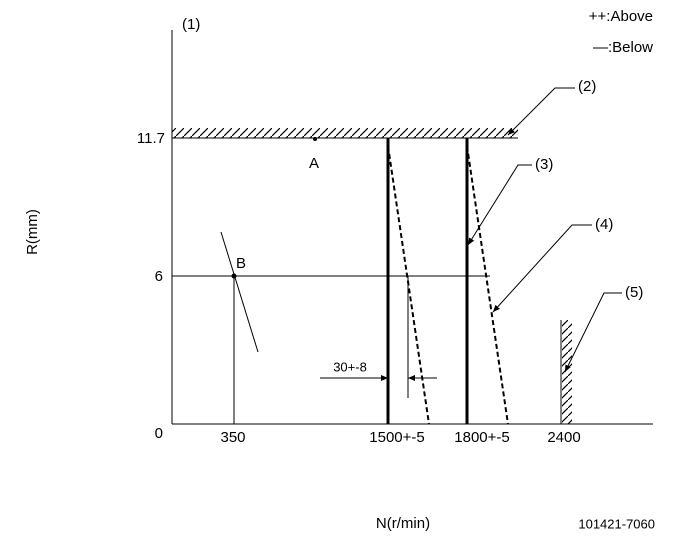 This screenshot has width=681, height=549. What do you see at coordinates (544, 164) in the screenshot?
I see `callout: (3)` at bounding box center [544, 164].